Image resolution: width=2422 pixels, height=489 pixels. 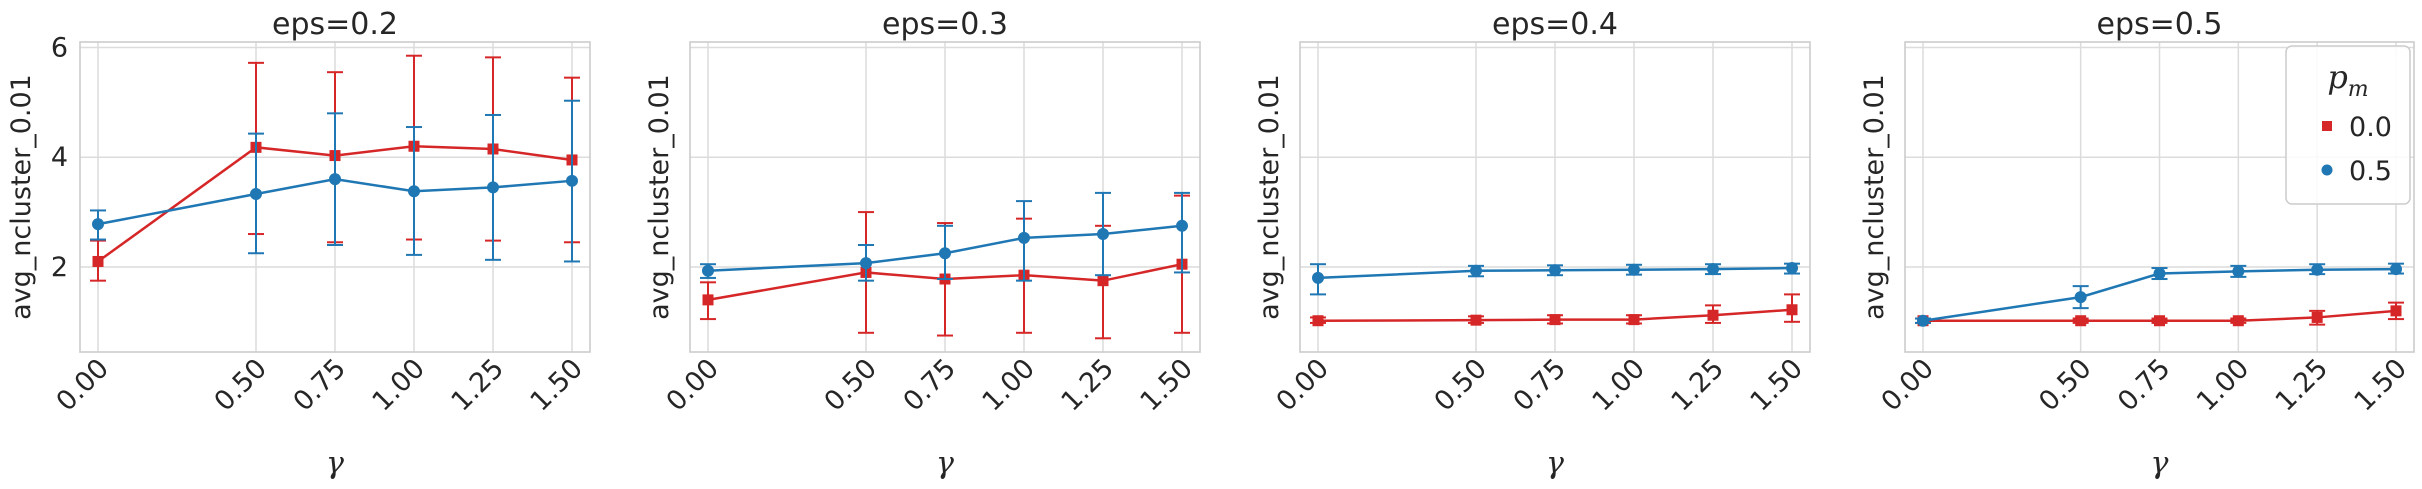 I want to click on panel-title: eps=0.3, so click(x=945, y=24).